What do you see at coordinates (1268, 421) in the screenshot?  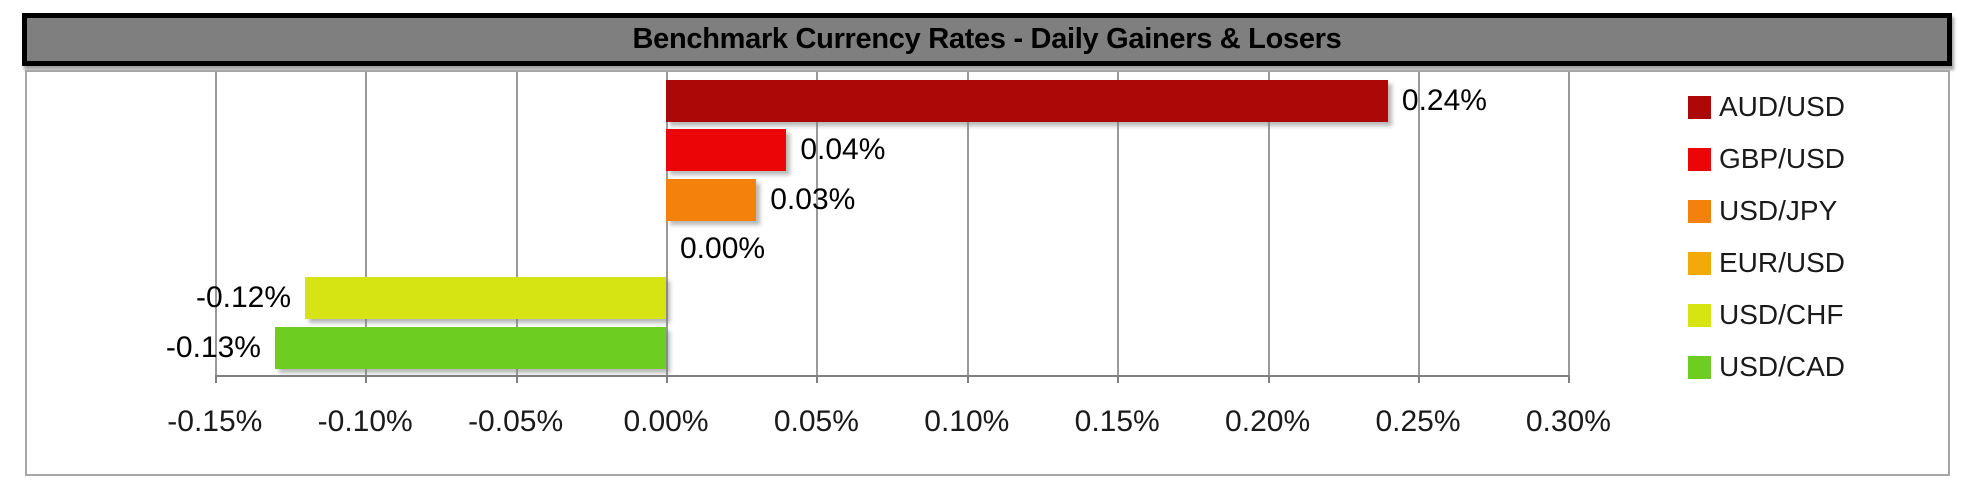 I see `x-axis-tick-label: 0.20%` at bounding box center [1268, 421].